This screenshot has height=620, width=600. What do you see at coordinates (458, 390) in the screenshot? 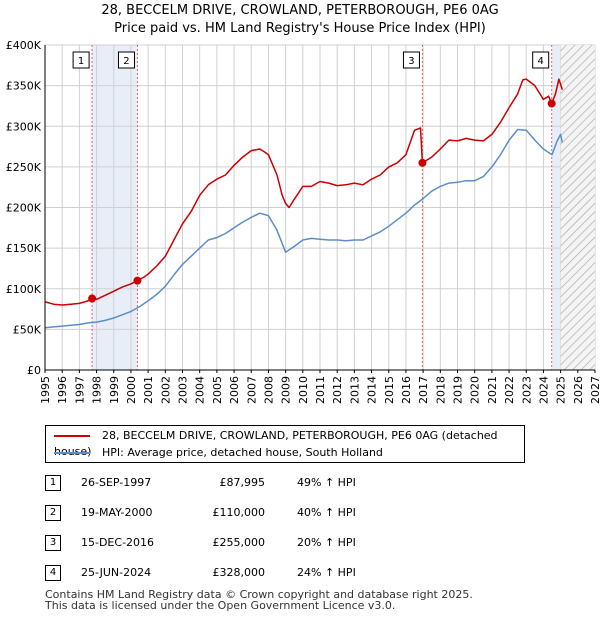
I see `x-tick-label: 2019` at bounding box center [458, 390].